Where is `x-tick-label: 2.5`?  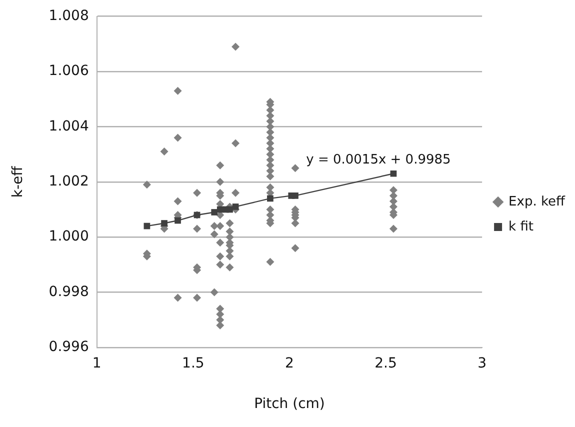
x-tick-label: 2.5 is located at coordinates (385, 363).